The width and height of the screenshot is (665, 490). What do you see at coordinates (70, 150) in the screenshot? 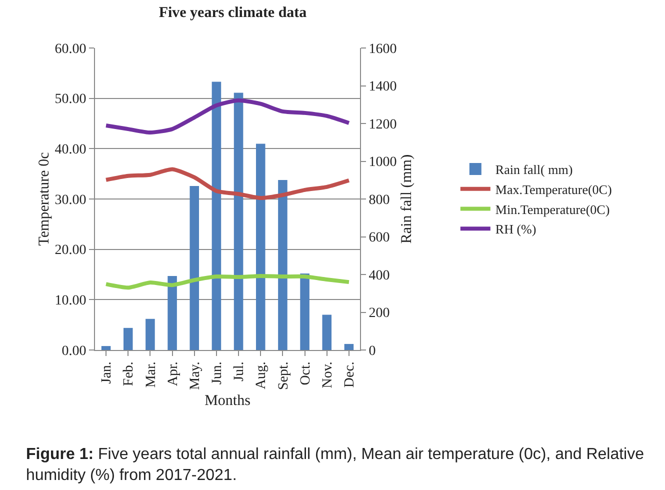
I see `y-tick-label: 40.00` at bounding box center [70, 150].